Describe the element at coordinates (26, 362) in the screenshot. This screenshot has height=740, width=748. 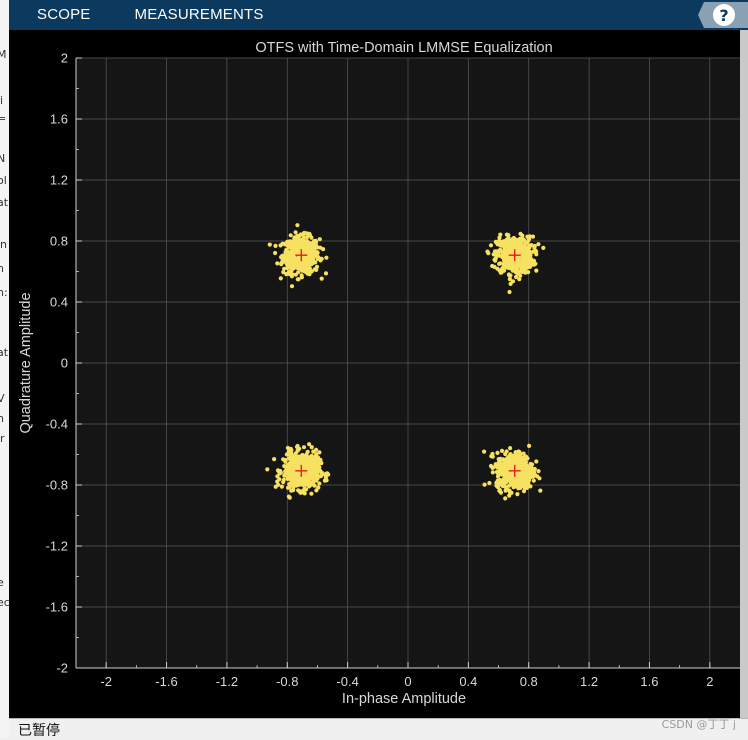
I see `y-axis-label: Quadrature Amplitude` at that location.